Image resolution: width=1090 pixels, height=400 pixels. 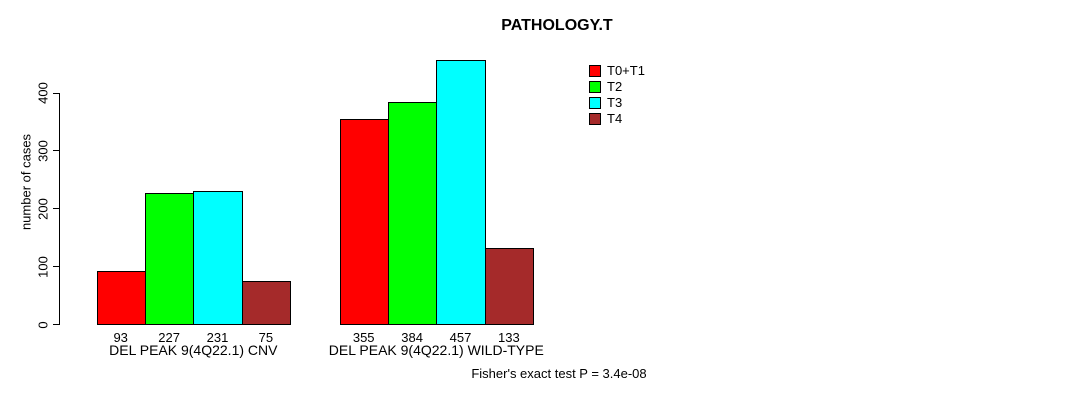 What do you see at coordinates (26, 182) in the screenshot?
I see `y-axis-label: number of cases` at bounding box center [26, 182].